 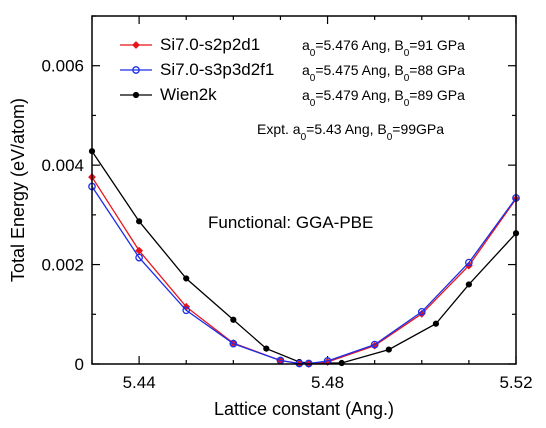 I want to click on functional-annotation: Functional: GGA-PBE, so click(x=290, y=222).